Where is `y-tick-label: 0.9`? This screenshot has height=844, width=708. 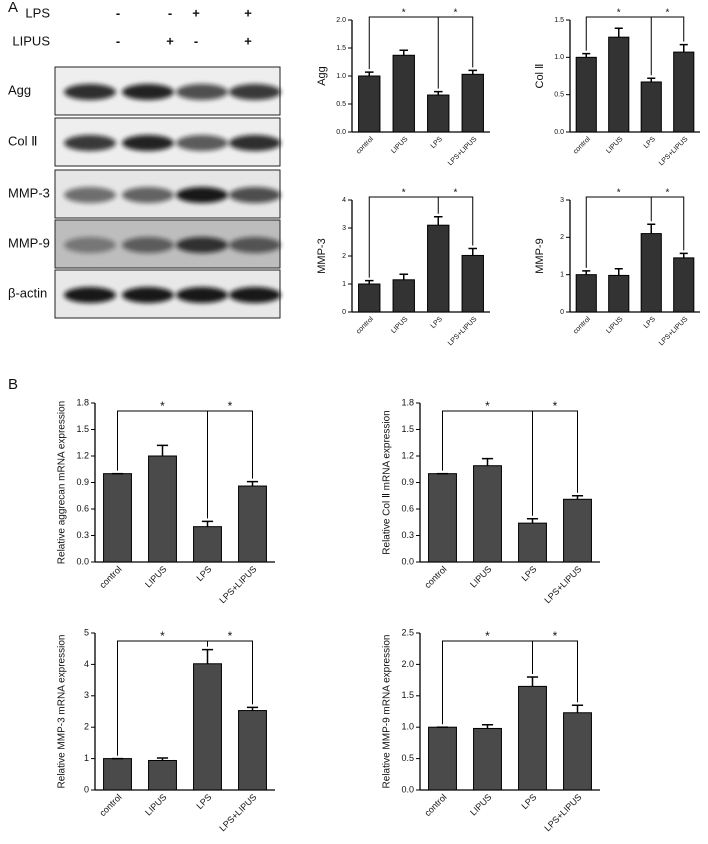
y-tick-label: 0.9 is located at coordinates (407, 482).